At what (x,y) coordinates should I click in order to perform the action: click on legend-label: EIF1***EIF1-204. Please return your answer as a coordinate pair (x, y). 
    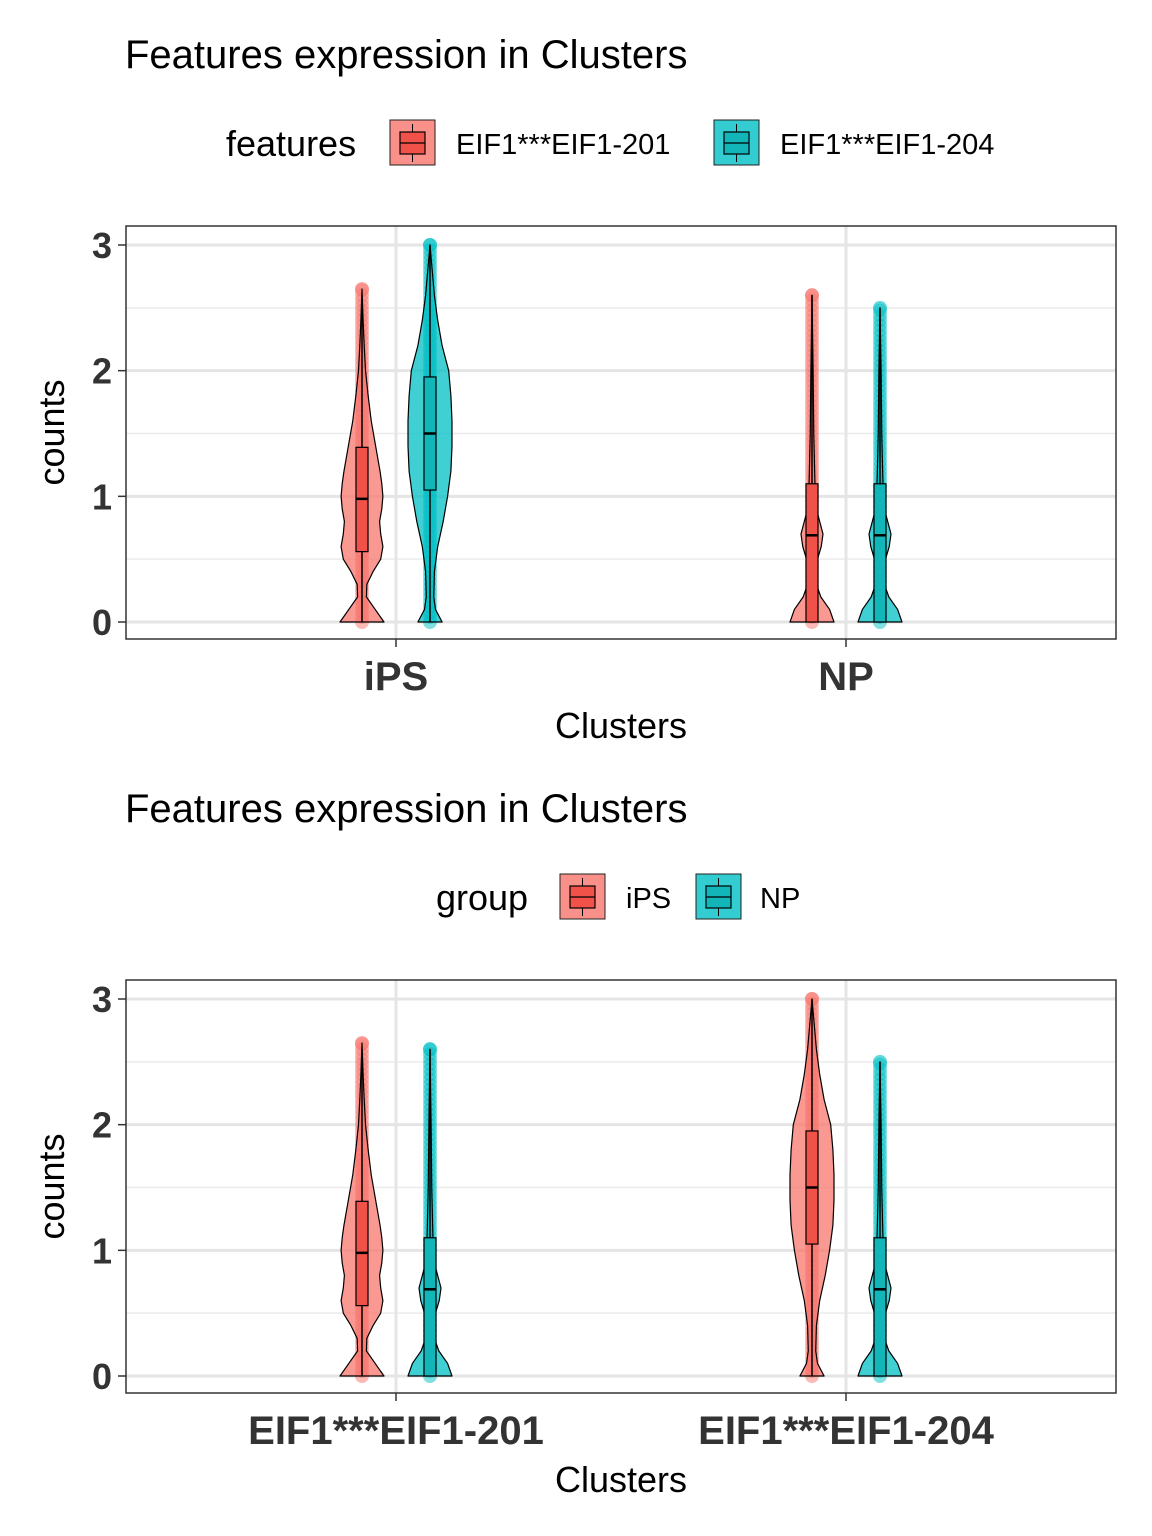
    Looking at the image, I should click on (887, 145).